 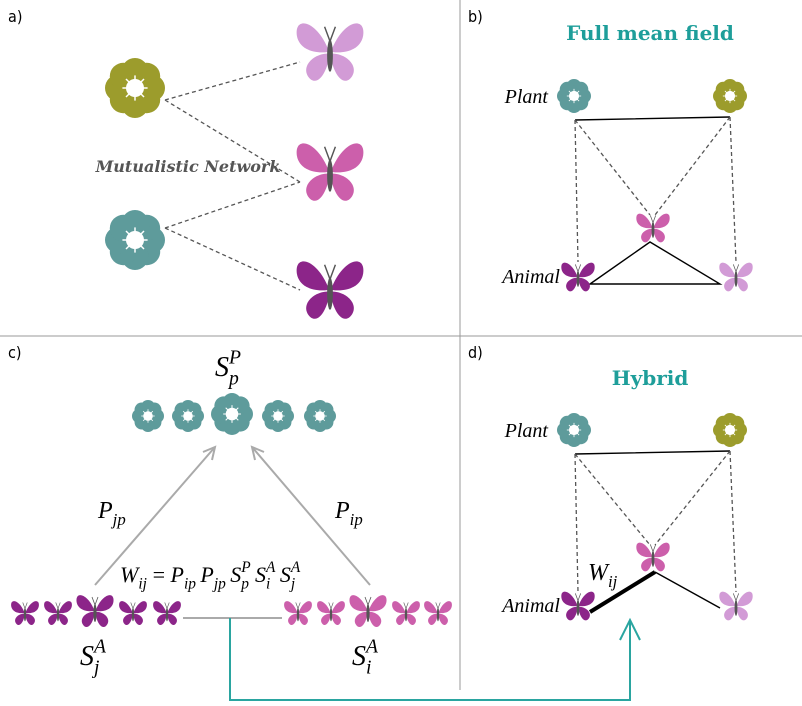 I want to click on coupling-label: Pip, so click(x=348, y=513).